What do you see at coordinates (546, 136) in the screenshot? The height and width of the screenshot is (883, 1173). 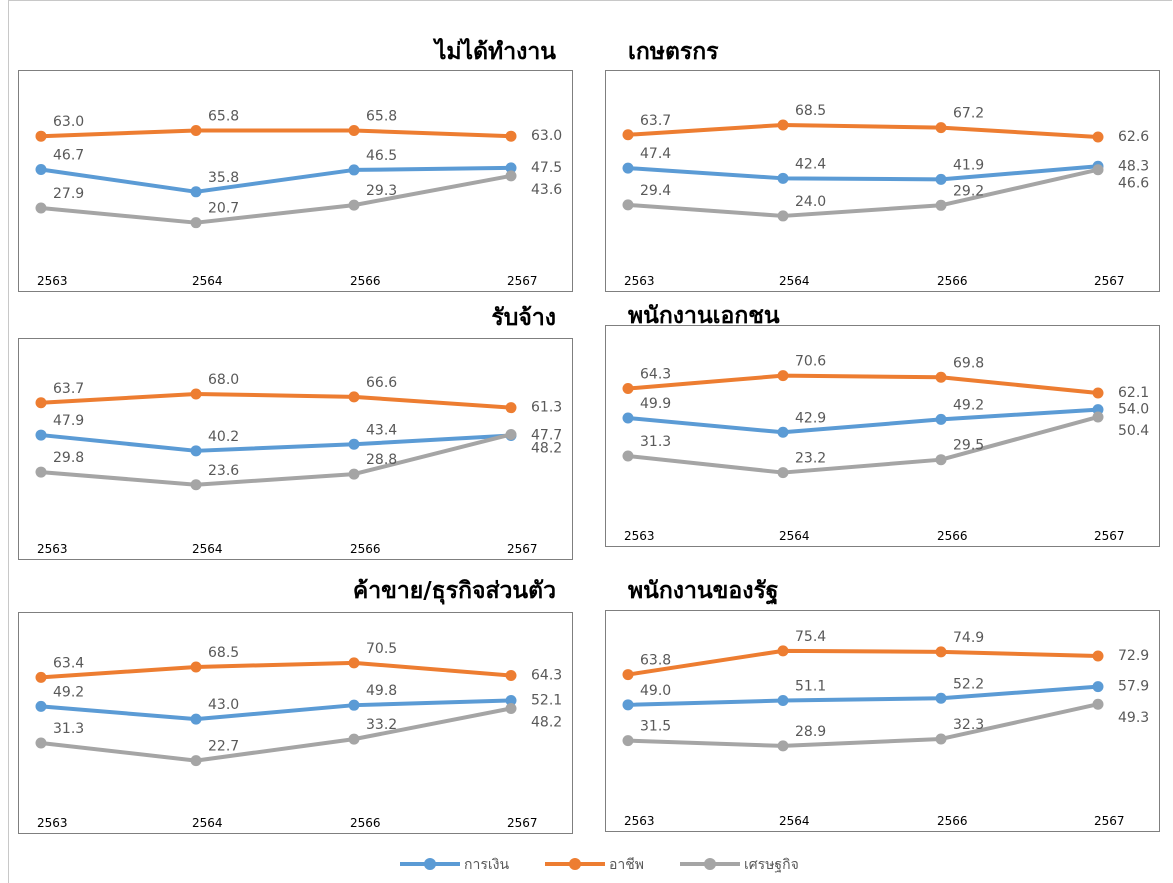 I see `data-label-career-2567: 63.0` at bounding box center [546, 136].